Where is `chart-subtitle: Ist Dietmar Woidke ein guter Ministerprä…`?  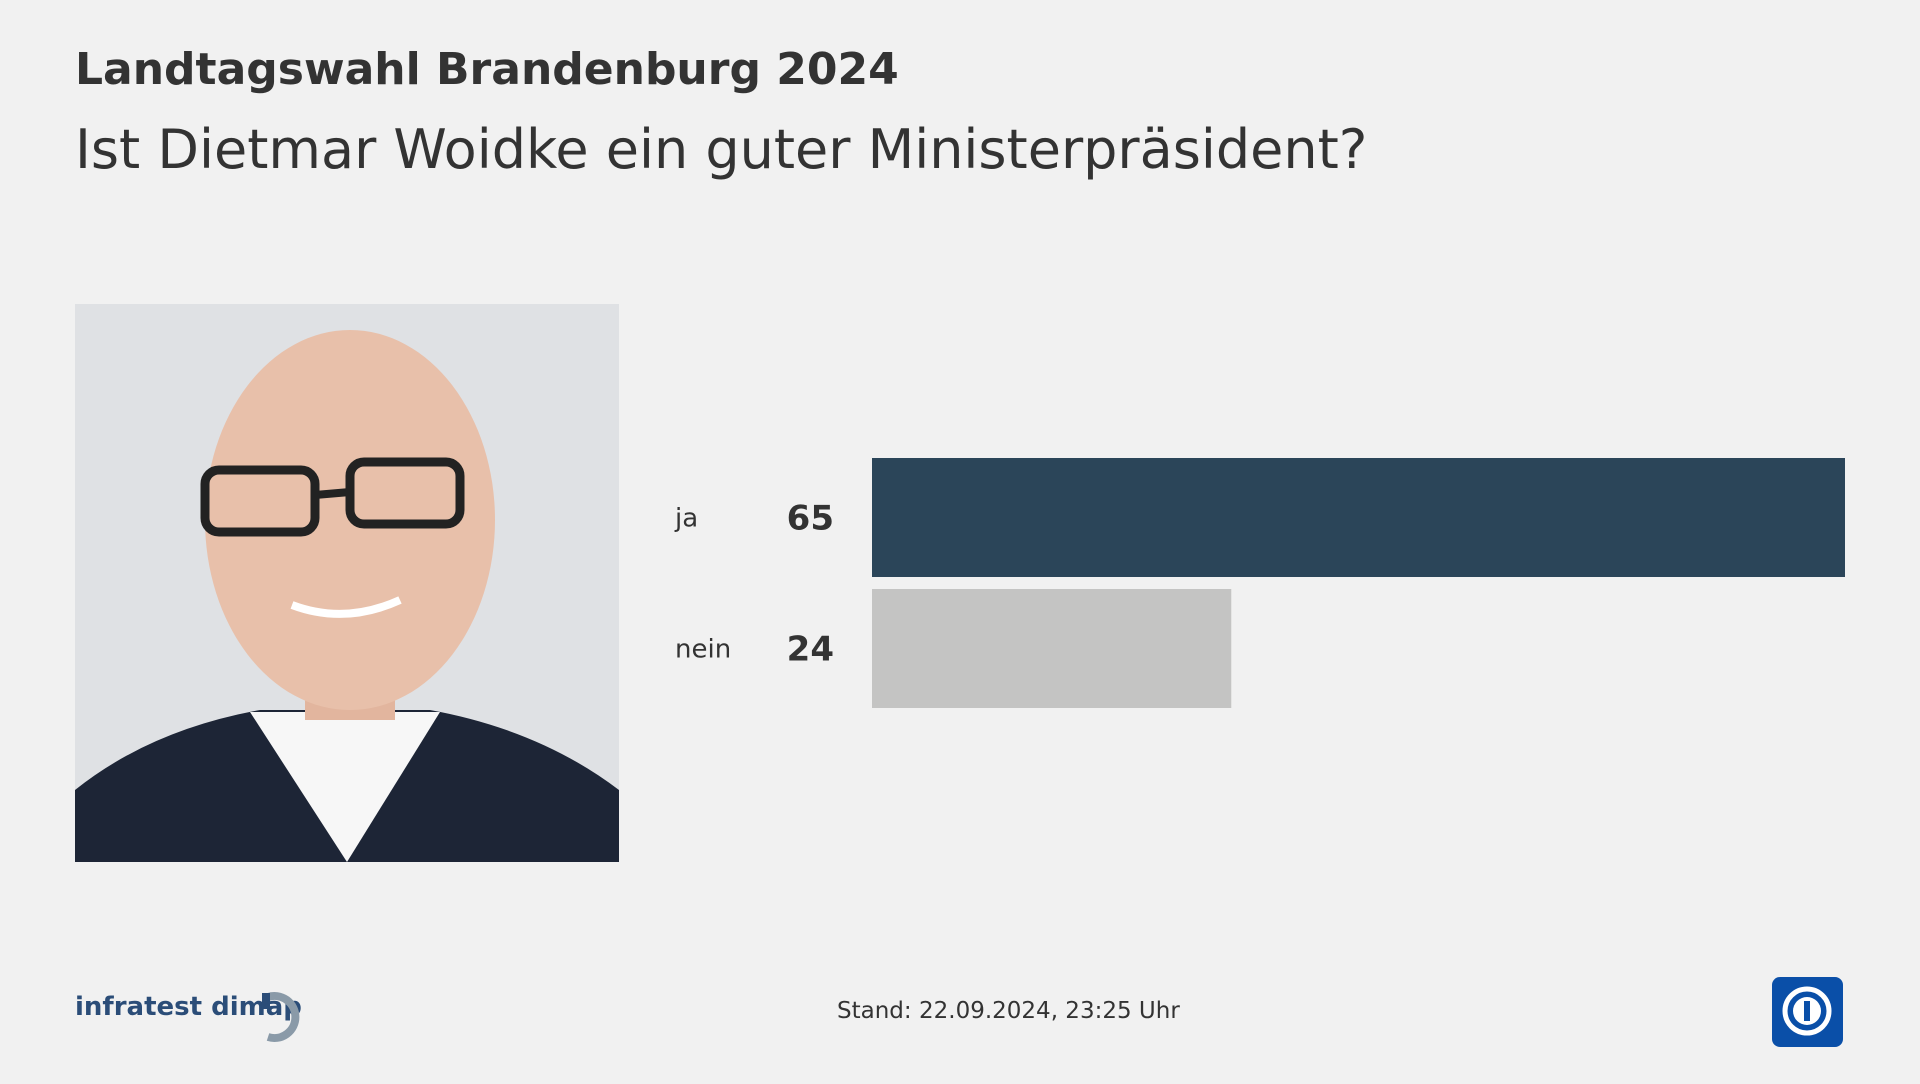 chart-subtitle: Ist Dietmar Woidke ein guter Ministerprä… is located at coordinates (721, 149).